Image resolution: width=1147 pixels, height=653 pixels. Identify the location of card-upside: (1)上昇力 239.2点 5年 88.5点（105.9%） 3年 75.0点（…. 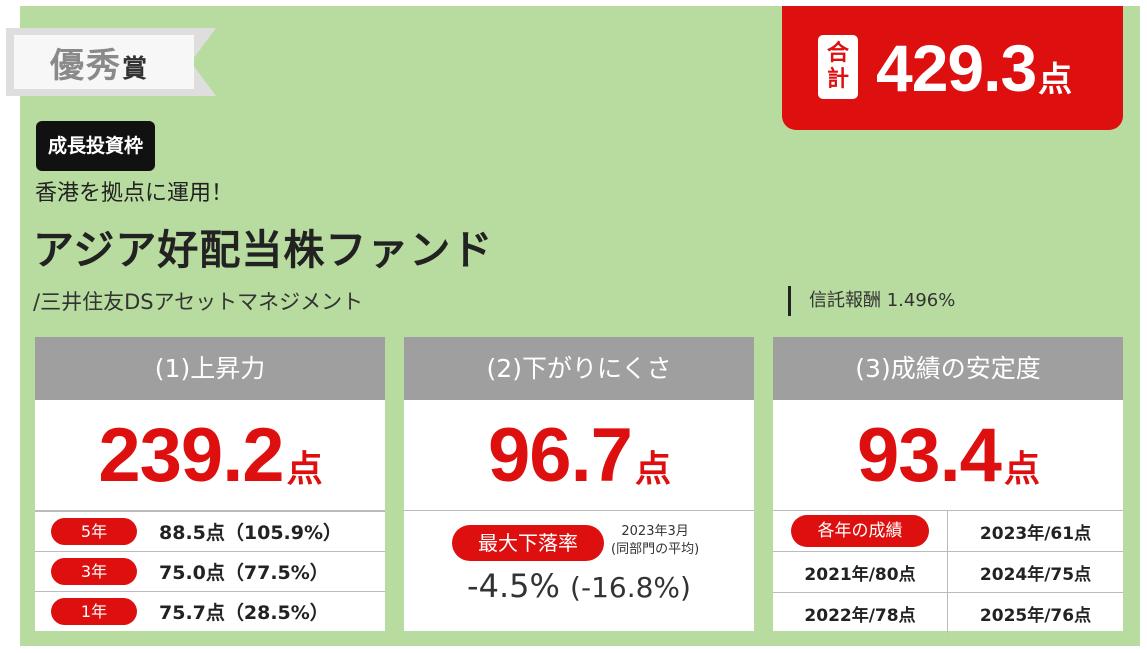
(210, 484).